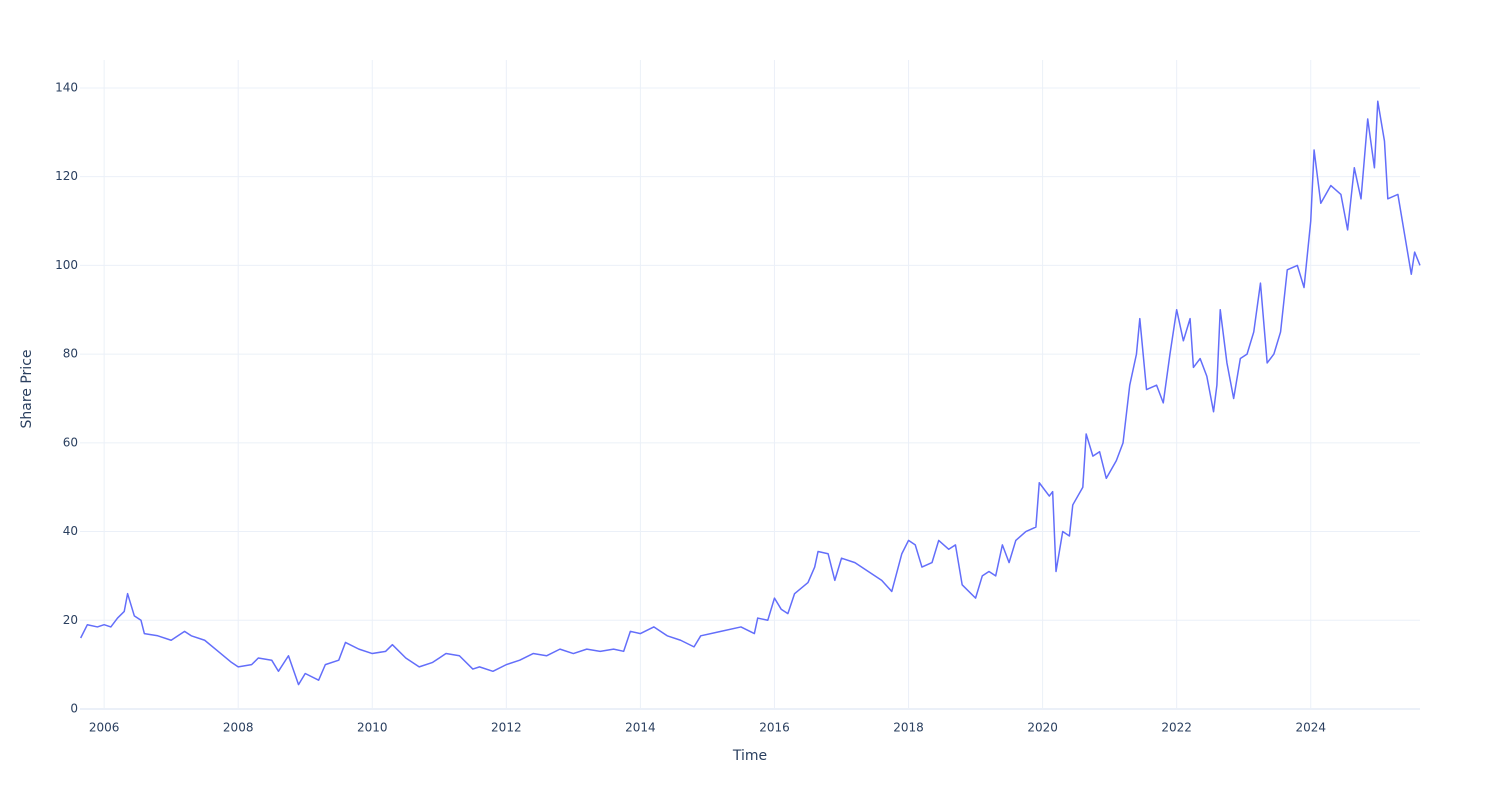  Describe the element at coordinates (74, 709) in the screenshot. I see `y-tick-label: 0` at that location.